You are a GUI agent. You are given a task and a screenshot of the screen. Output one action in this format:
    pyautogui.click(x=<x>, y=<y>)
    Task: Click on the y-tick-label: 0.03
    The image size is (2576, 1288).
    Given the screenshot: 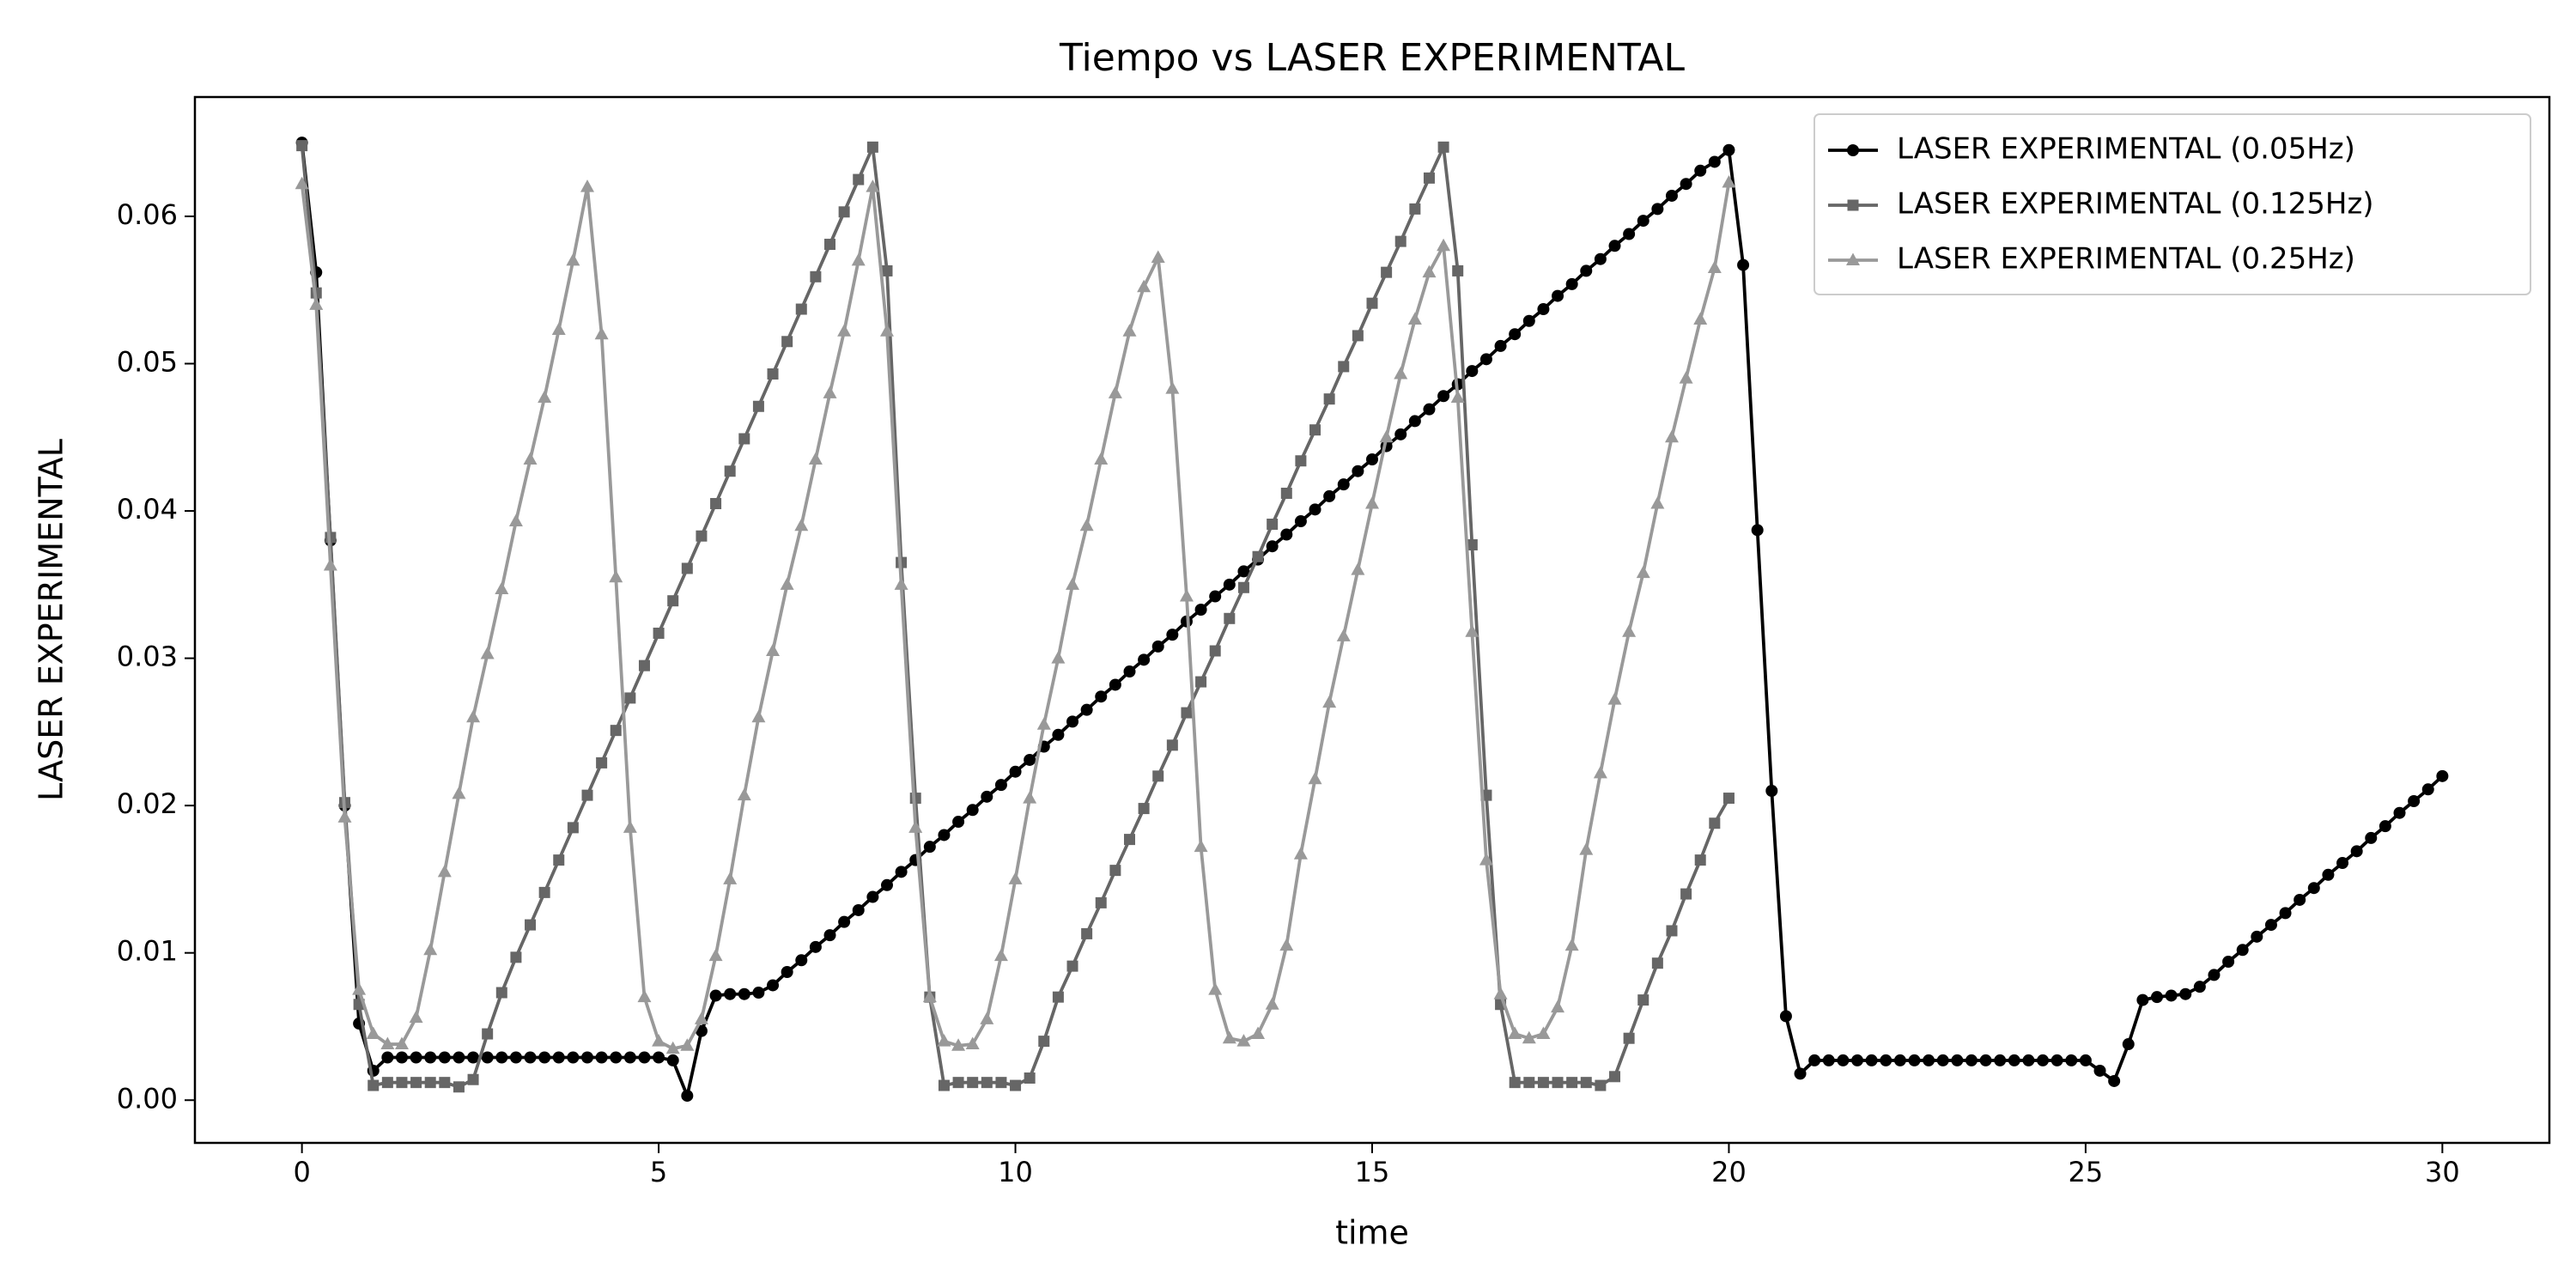 What is the action you would take?
    pyautogui.click(x=148, y=657)
    